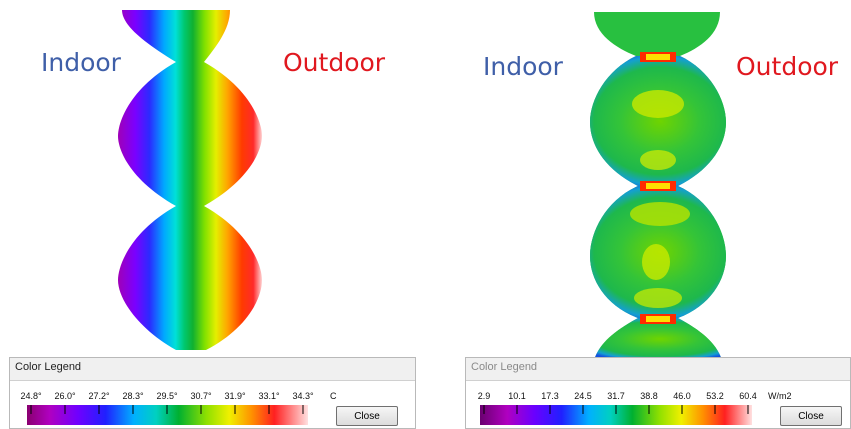 The width and height of the screenshot is (851, 429). Describe the element at coordinates (333, 396) in the screenshot. I see `legend-unit-label: C` at that location.